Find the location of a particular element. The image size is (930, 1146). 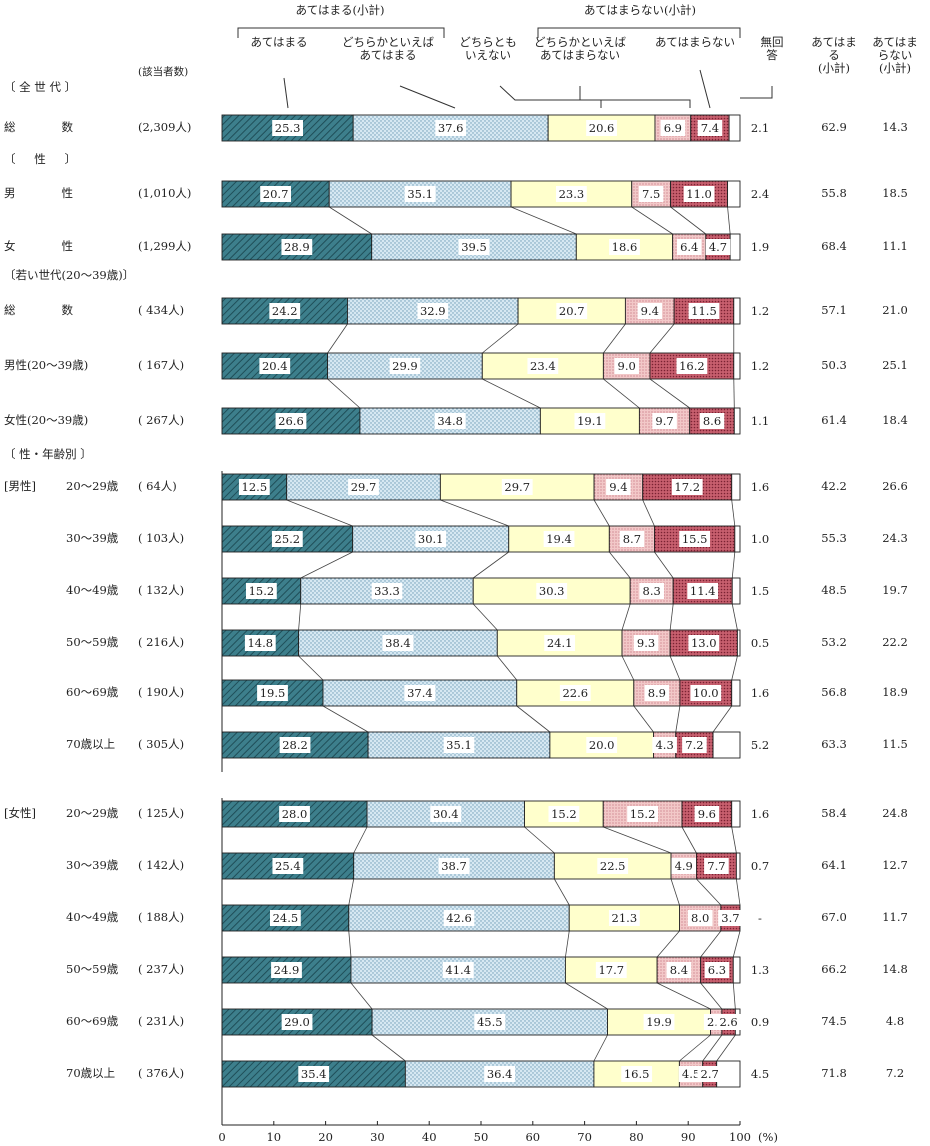

data-label: 13.0 is located at coordinates (704, 643).